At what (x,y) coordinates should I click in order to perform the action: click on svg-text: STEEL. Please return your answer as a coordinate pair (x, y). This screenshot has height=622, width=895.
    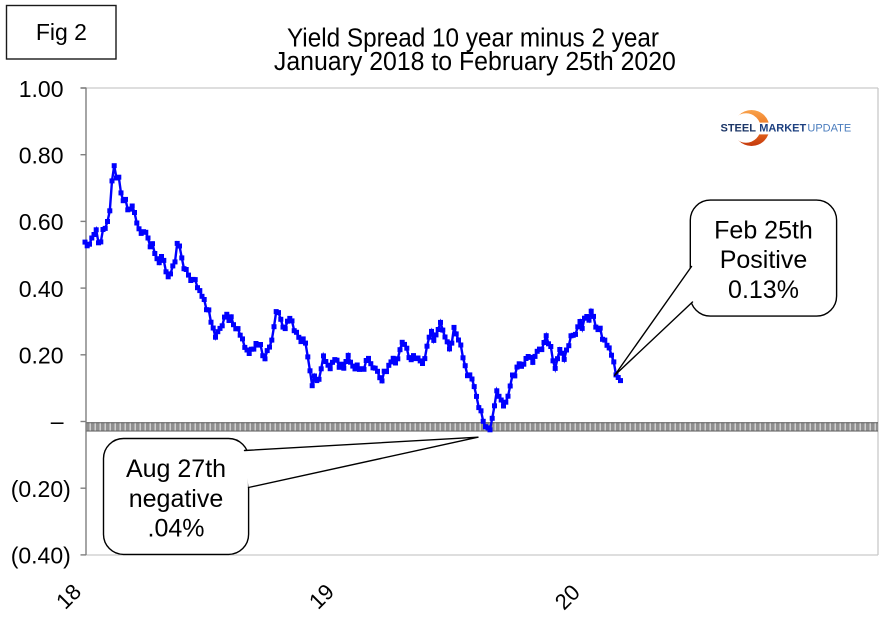
    Looking at the image, I should click on (739, 129).